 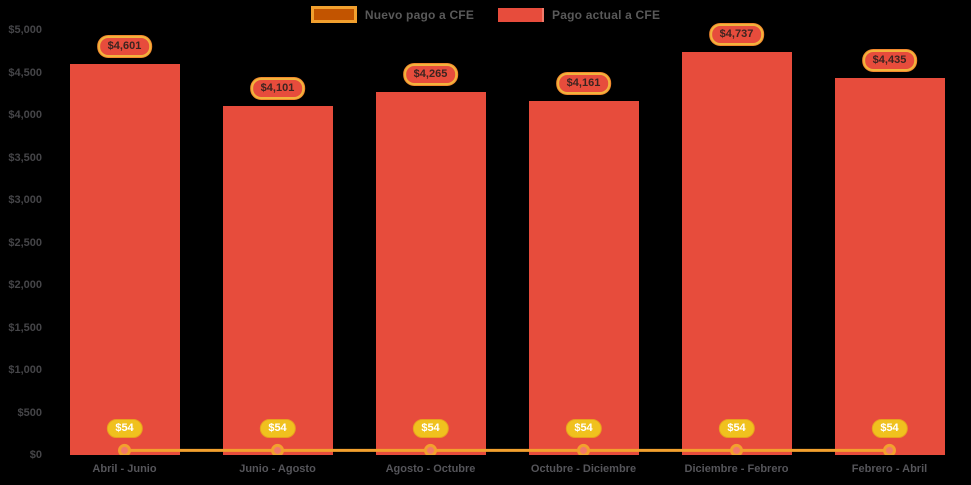 What do you see at coordinates (29, 412) in the screenshot?
I see `y-axis-tick-label: $500` at bounding box center [29, 412].